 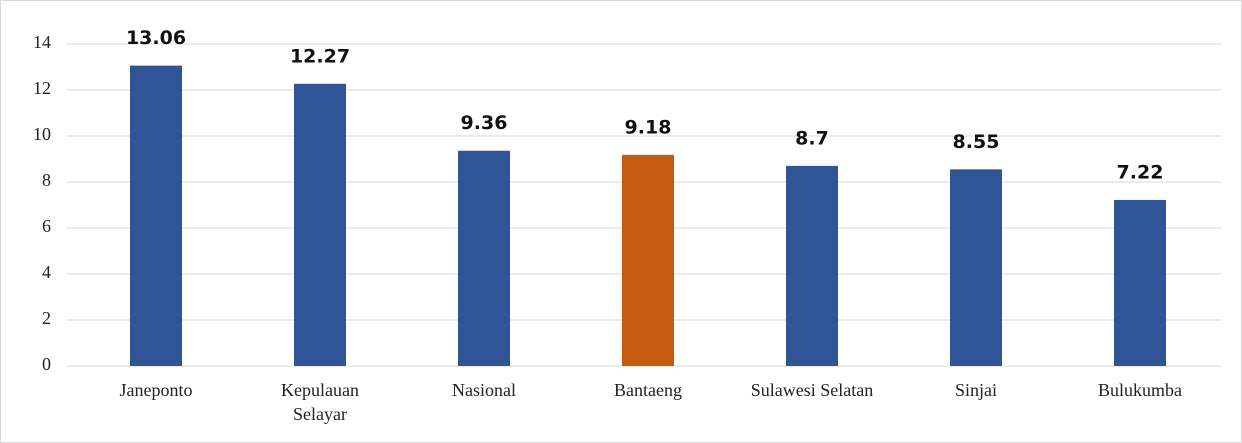 What do you see at coordinates (46, 226) in the screenshot?
I see `y-tick-label: 6` at bounding box center [46, 226].